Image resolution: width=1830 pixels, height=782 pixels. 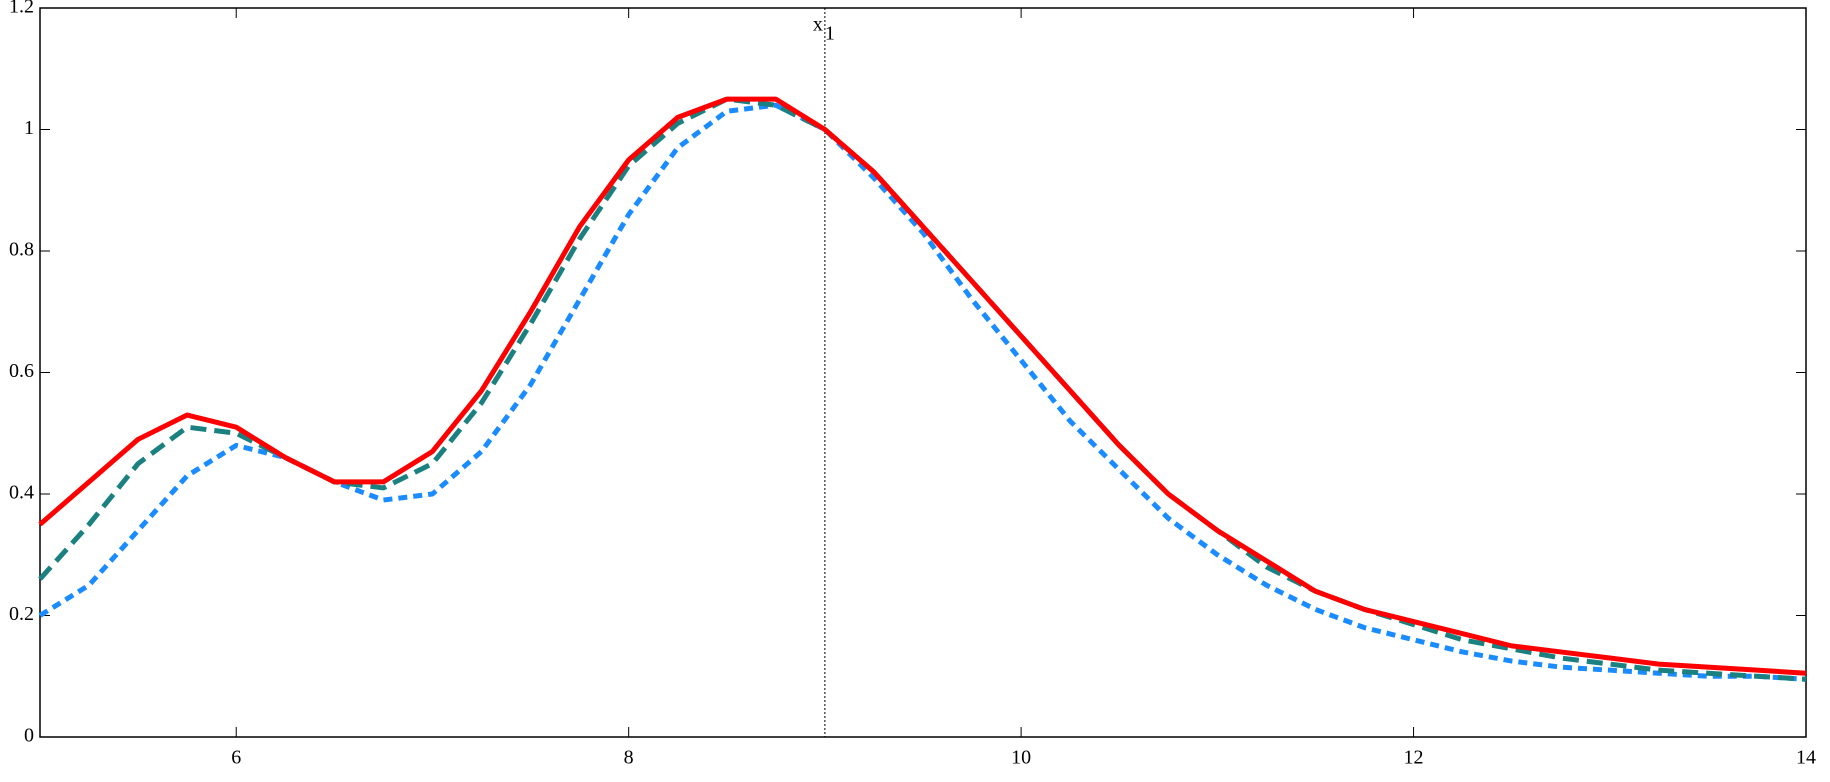 What do you see at coordinates (29, 128) in the screenshot?
I see `y-tick-label: 1` at bounding box center [29, 128].